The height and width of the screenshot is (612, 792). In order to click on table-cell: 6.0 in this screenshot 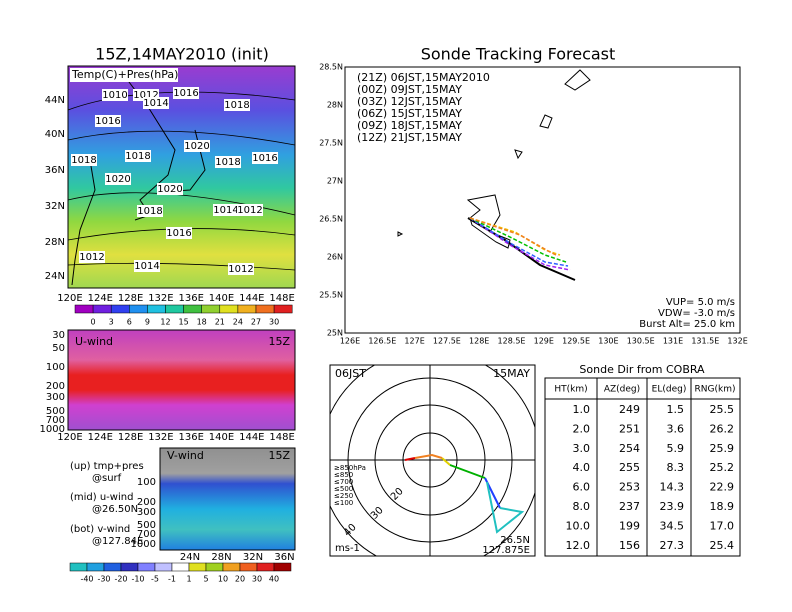, I will do `click(582, 487)`.